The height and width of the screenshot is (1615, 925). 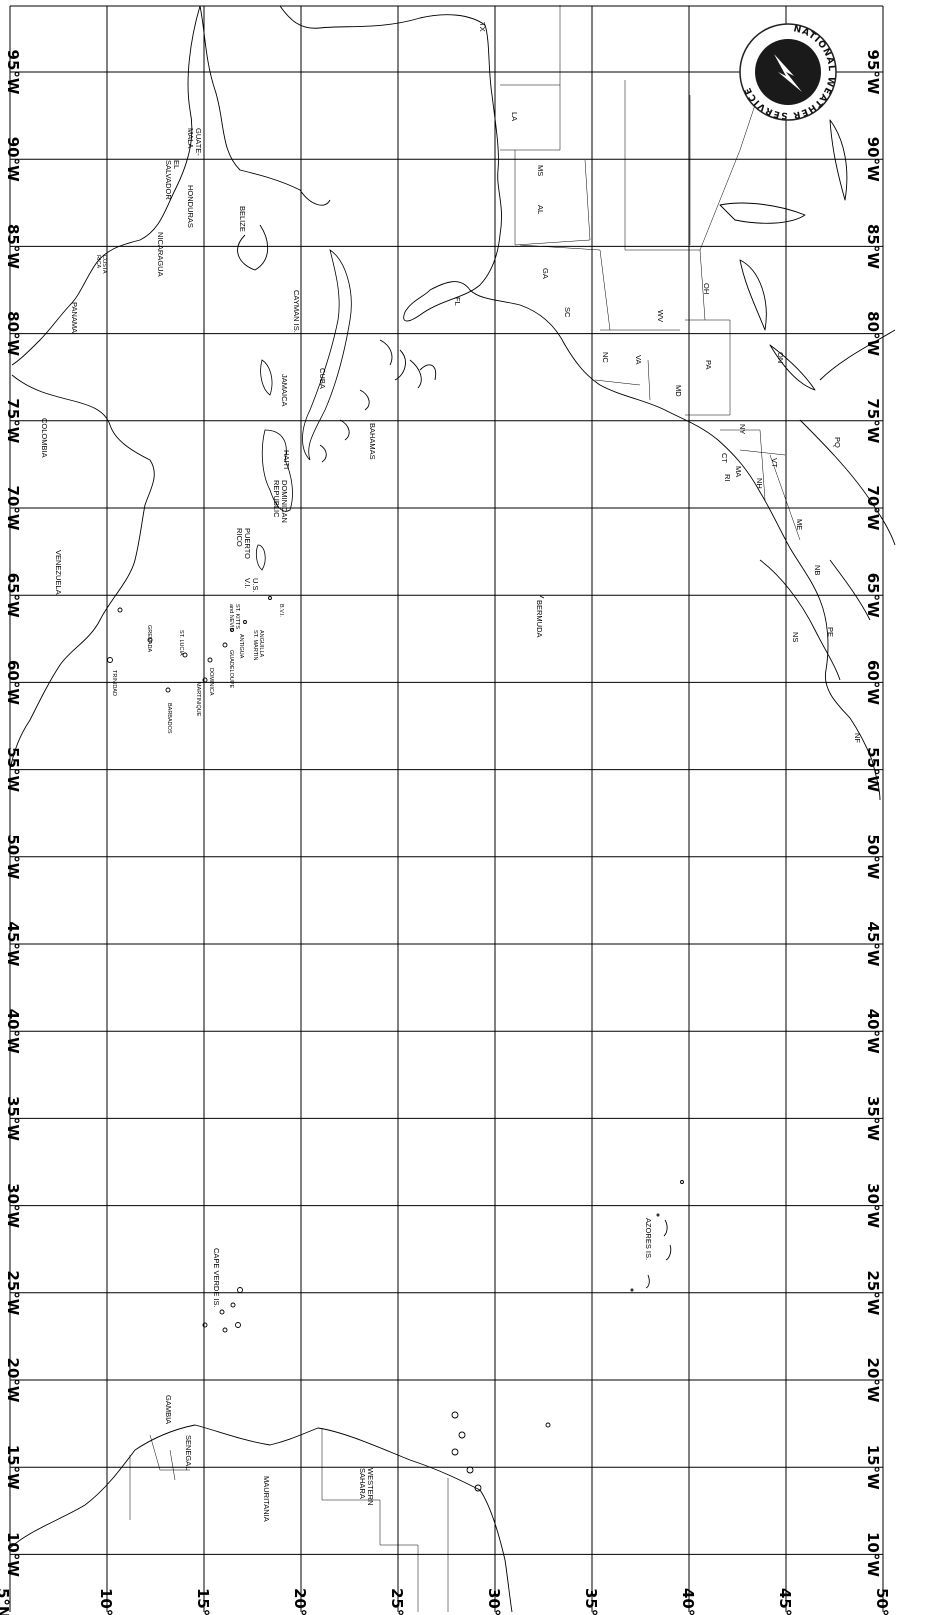 I want to click on place-label-anguilla: ANGUILLAST. MARTIN, so click(x=258, y=645).